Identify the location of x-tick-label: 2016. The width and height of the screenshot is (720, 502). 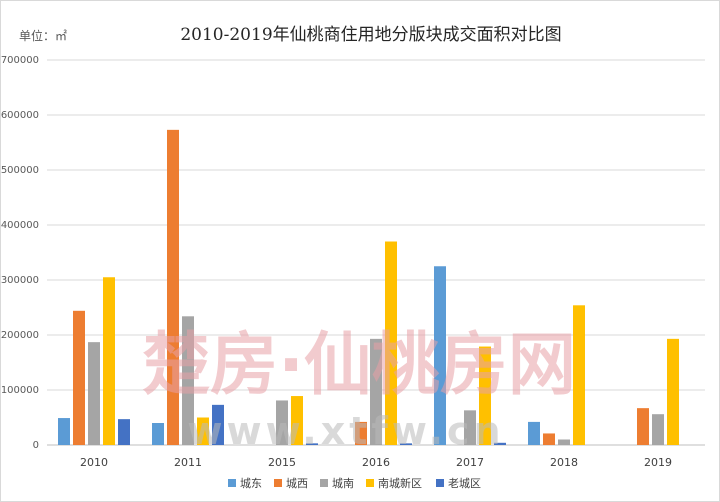
(376, 462).